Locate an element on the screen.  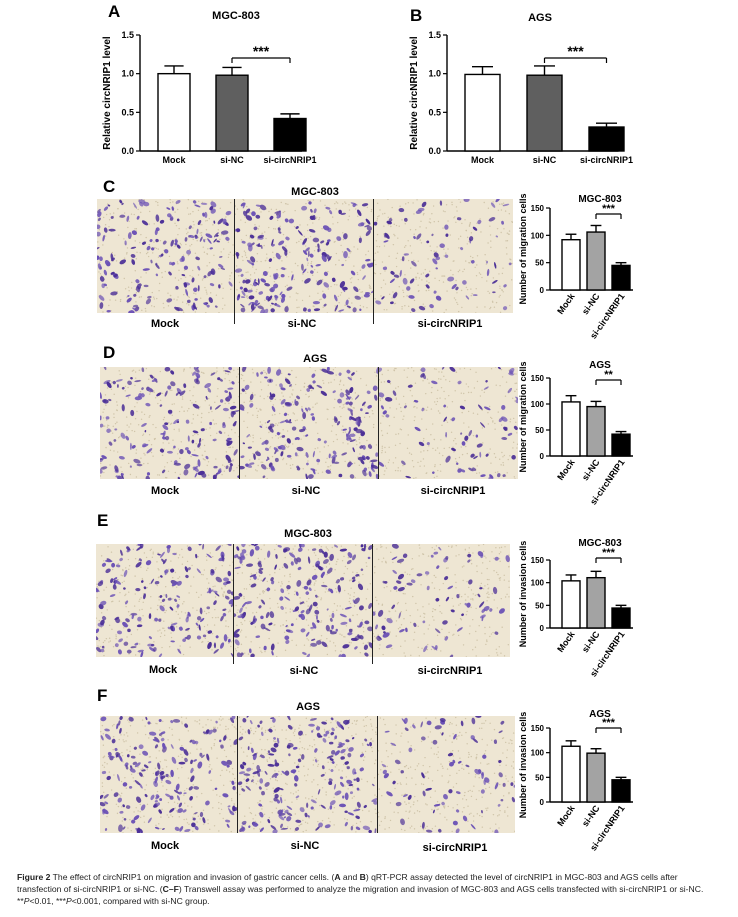
micrograph-c-mock is located at coordinates (165, 256).